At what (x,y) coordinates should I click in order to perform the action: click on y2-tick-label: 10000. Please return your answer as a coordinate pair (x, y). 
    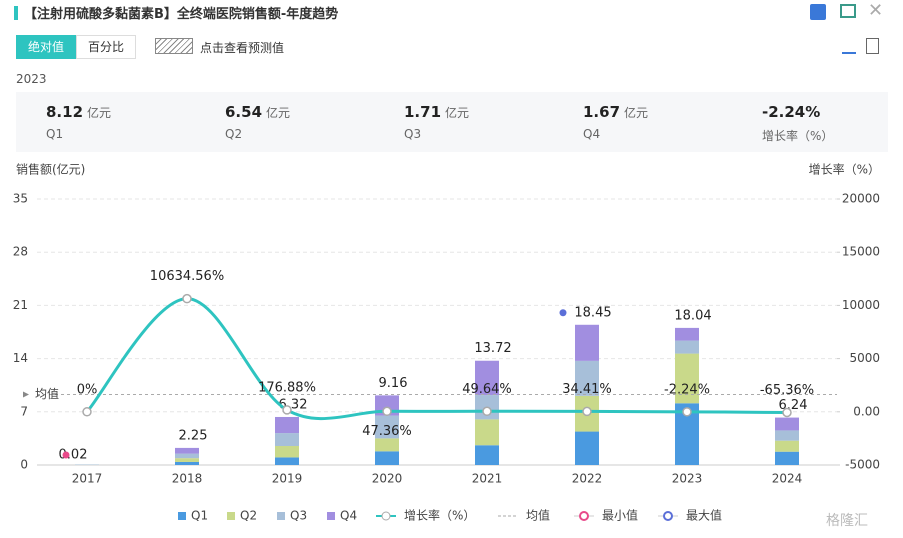
    Looking at the image, I should click on (861, 305).